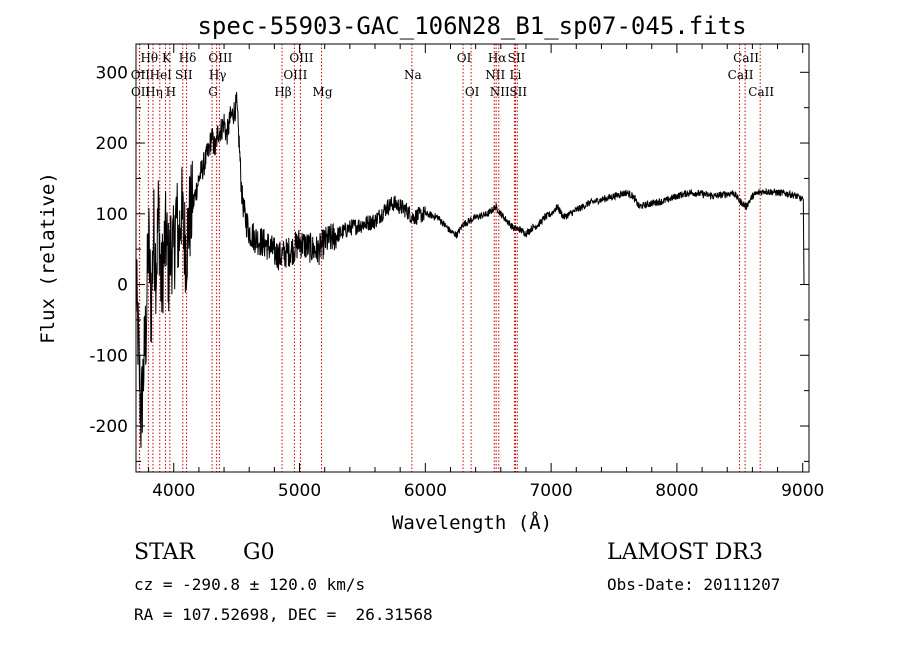 Image resolution: width=900 pixels, height=649 pixels. I want to click on y-tick-label: 0, so click(122, 286).